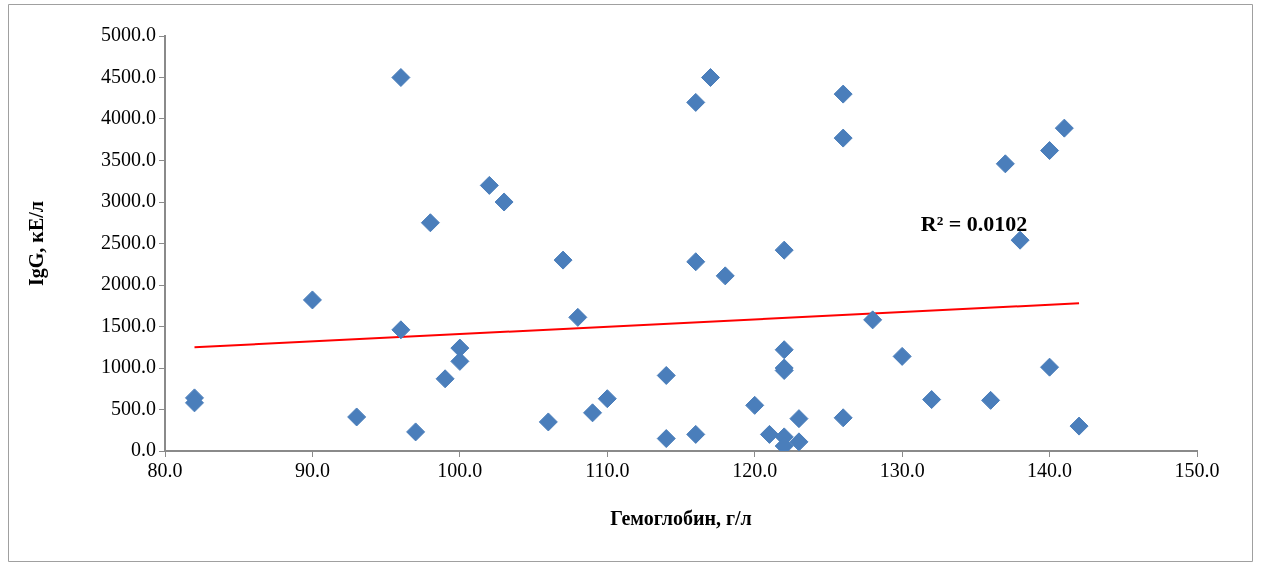 The height and width of the screenshot is (566, 1261). What do you see at coordinates (681, 518) in the screenshot?
I see `x-axis-title: Гемоглобин, г/л` at bounding box center [681, 518].